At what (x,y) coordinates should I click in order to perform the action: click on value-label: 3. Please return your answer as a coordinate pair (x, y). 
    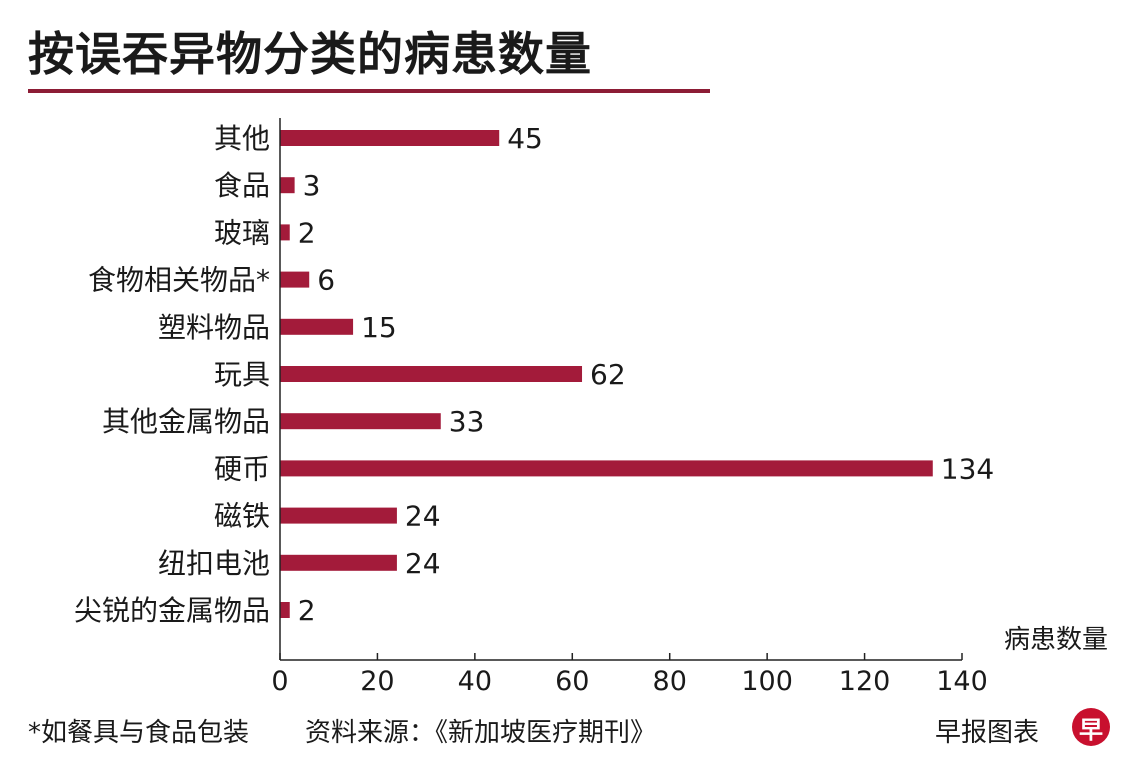
    Looking at the image, I should click on (312, 185).